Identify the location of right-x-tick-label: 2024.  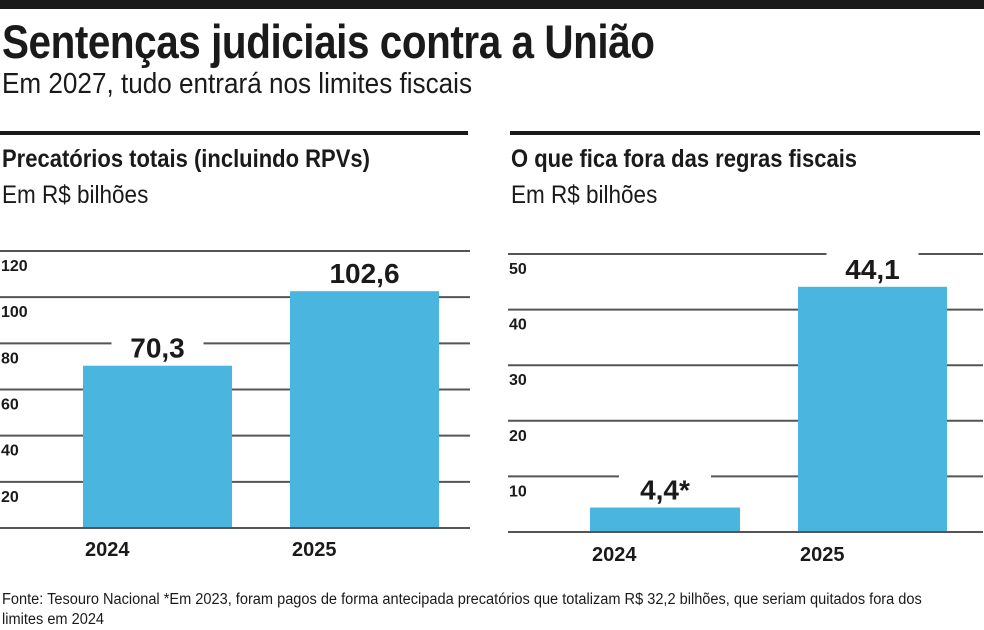
(614, 555).